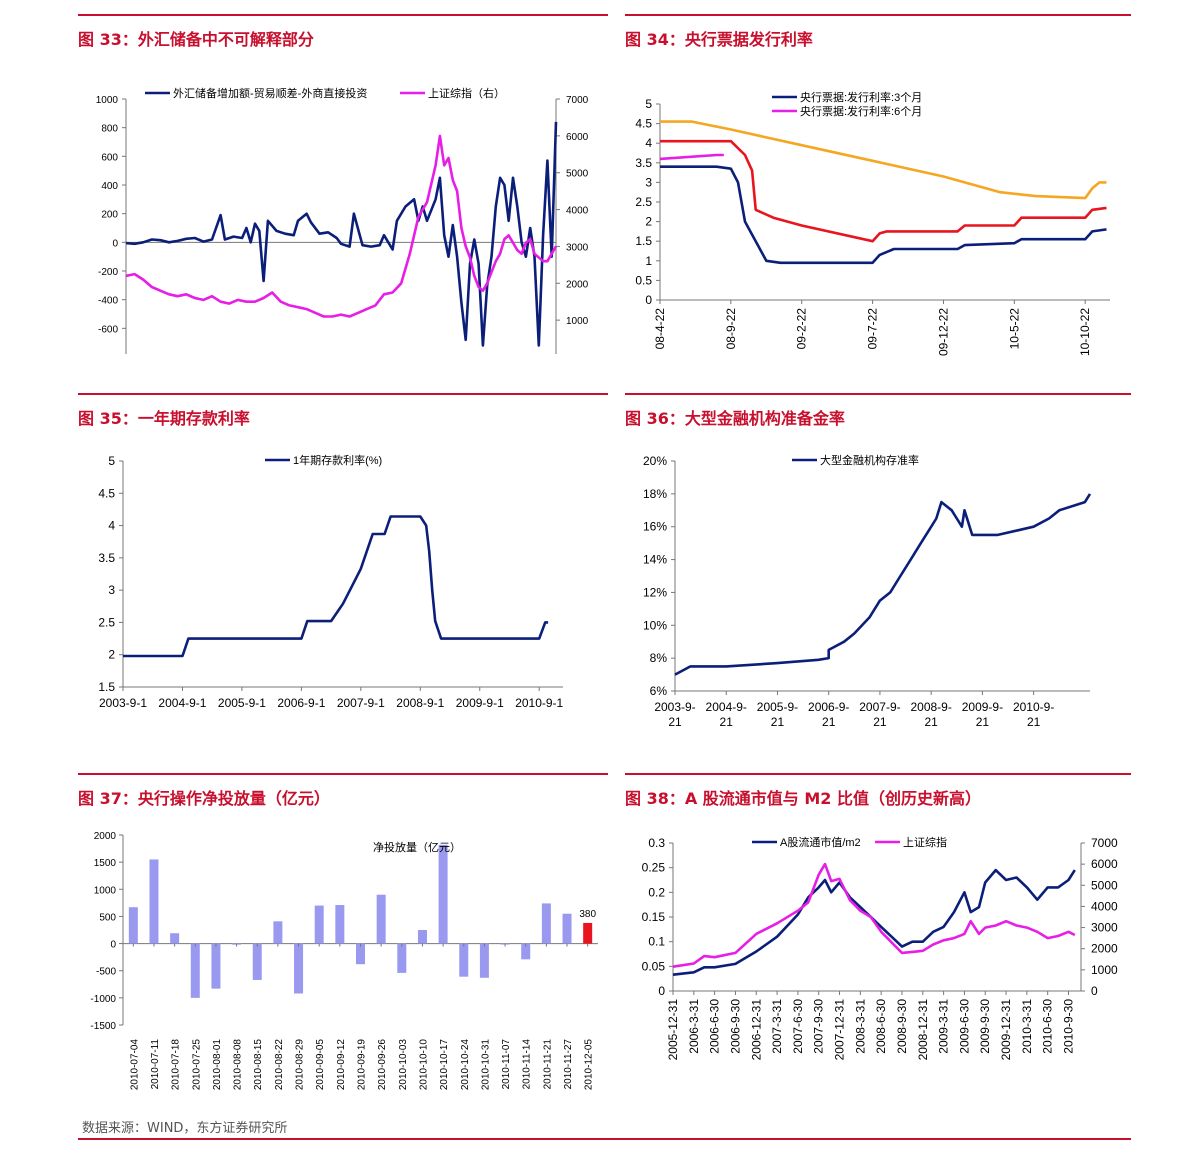 The image size is (1191, 1154). What do you see at coordinates (577, 211) in the screenshot?
I see `y-tick-label-right: 4000` at bounding box center [577, 211].